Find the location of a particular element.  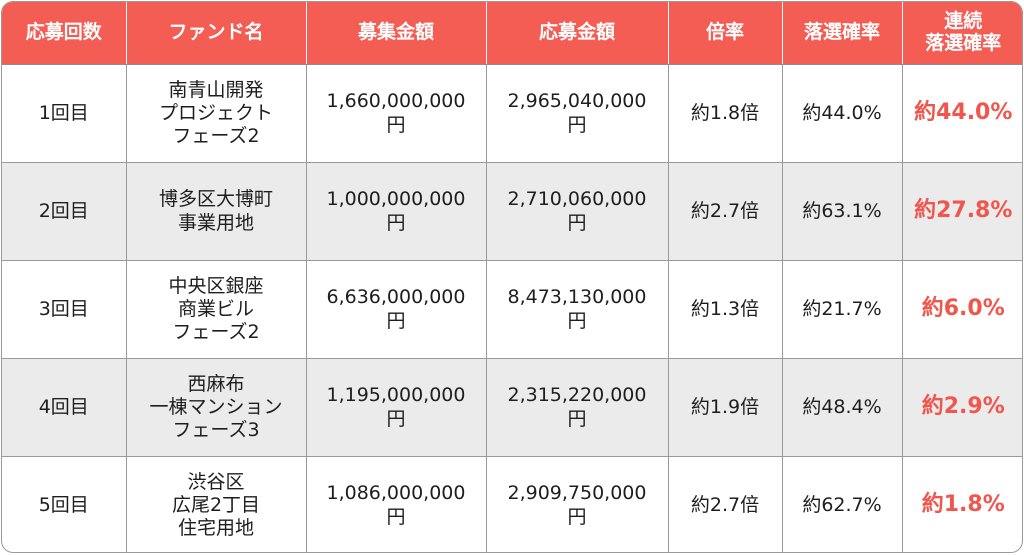

cell-applied-amount: 2,315,220,000 円 is located at coordinates (577, 407).